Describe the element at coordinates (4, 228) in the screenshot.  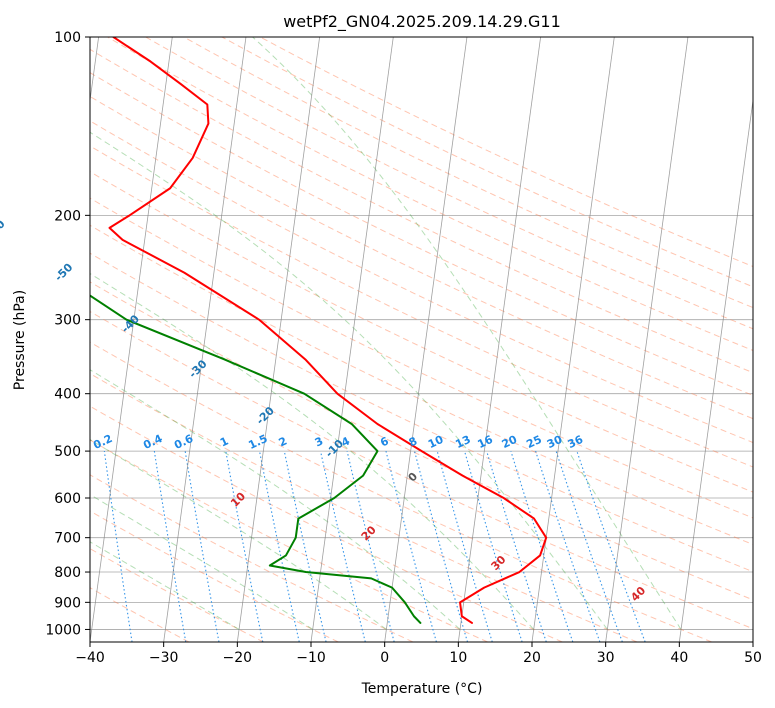
I see `isotherm-label: -60` at that location.